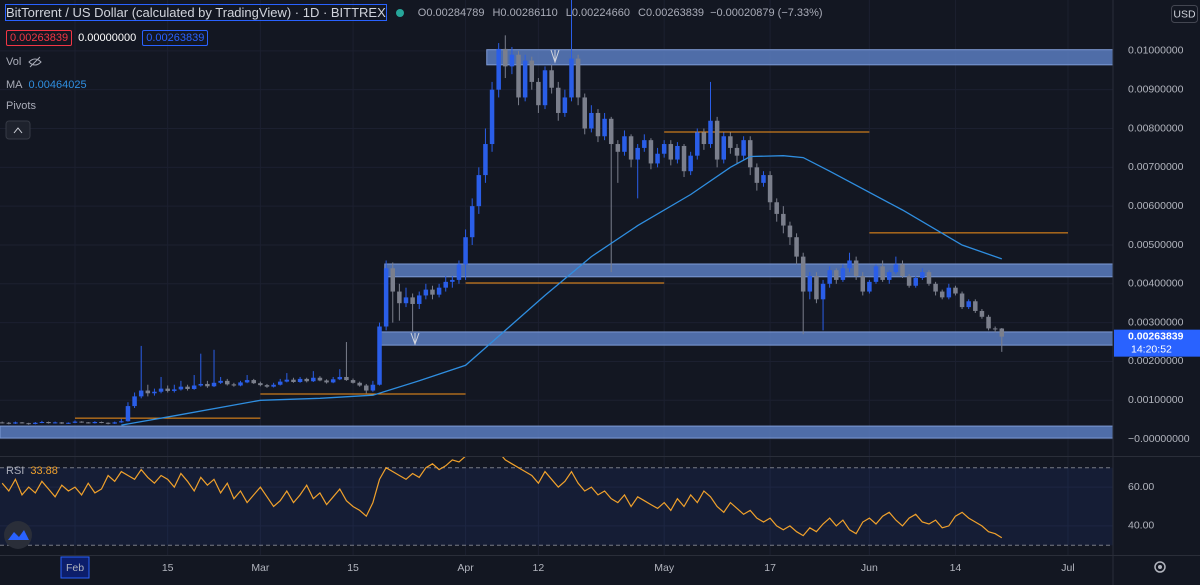 This screenshot has height=585, width=1200. Describe the element at coordinates (502, 498) in the screenshot. I see `rsi-line` at that location.